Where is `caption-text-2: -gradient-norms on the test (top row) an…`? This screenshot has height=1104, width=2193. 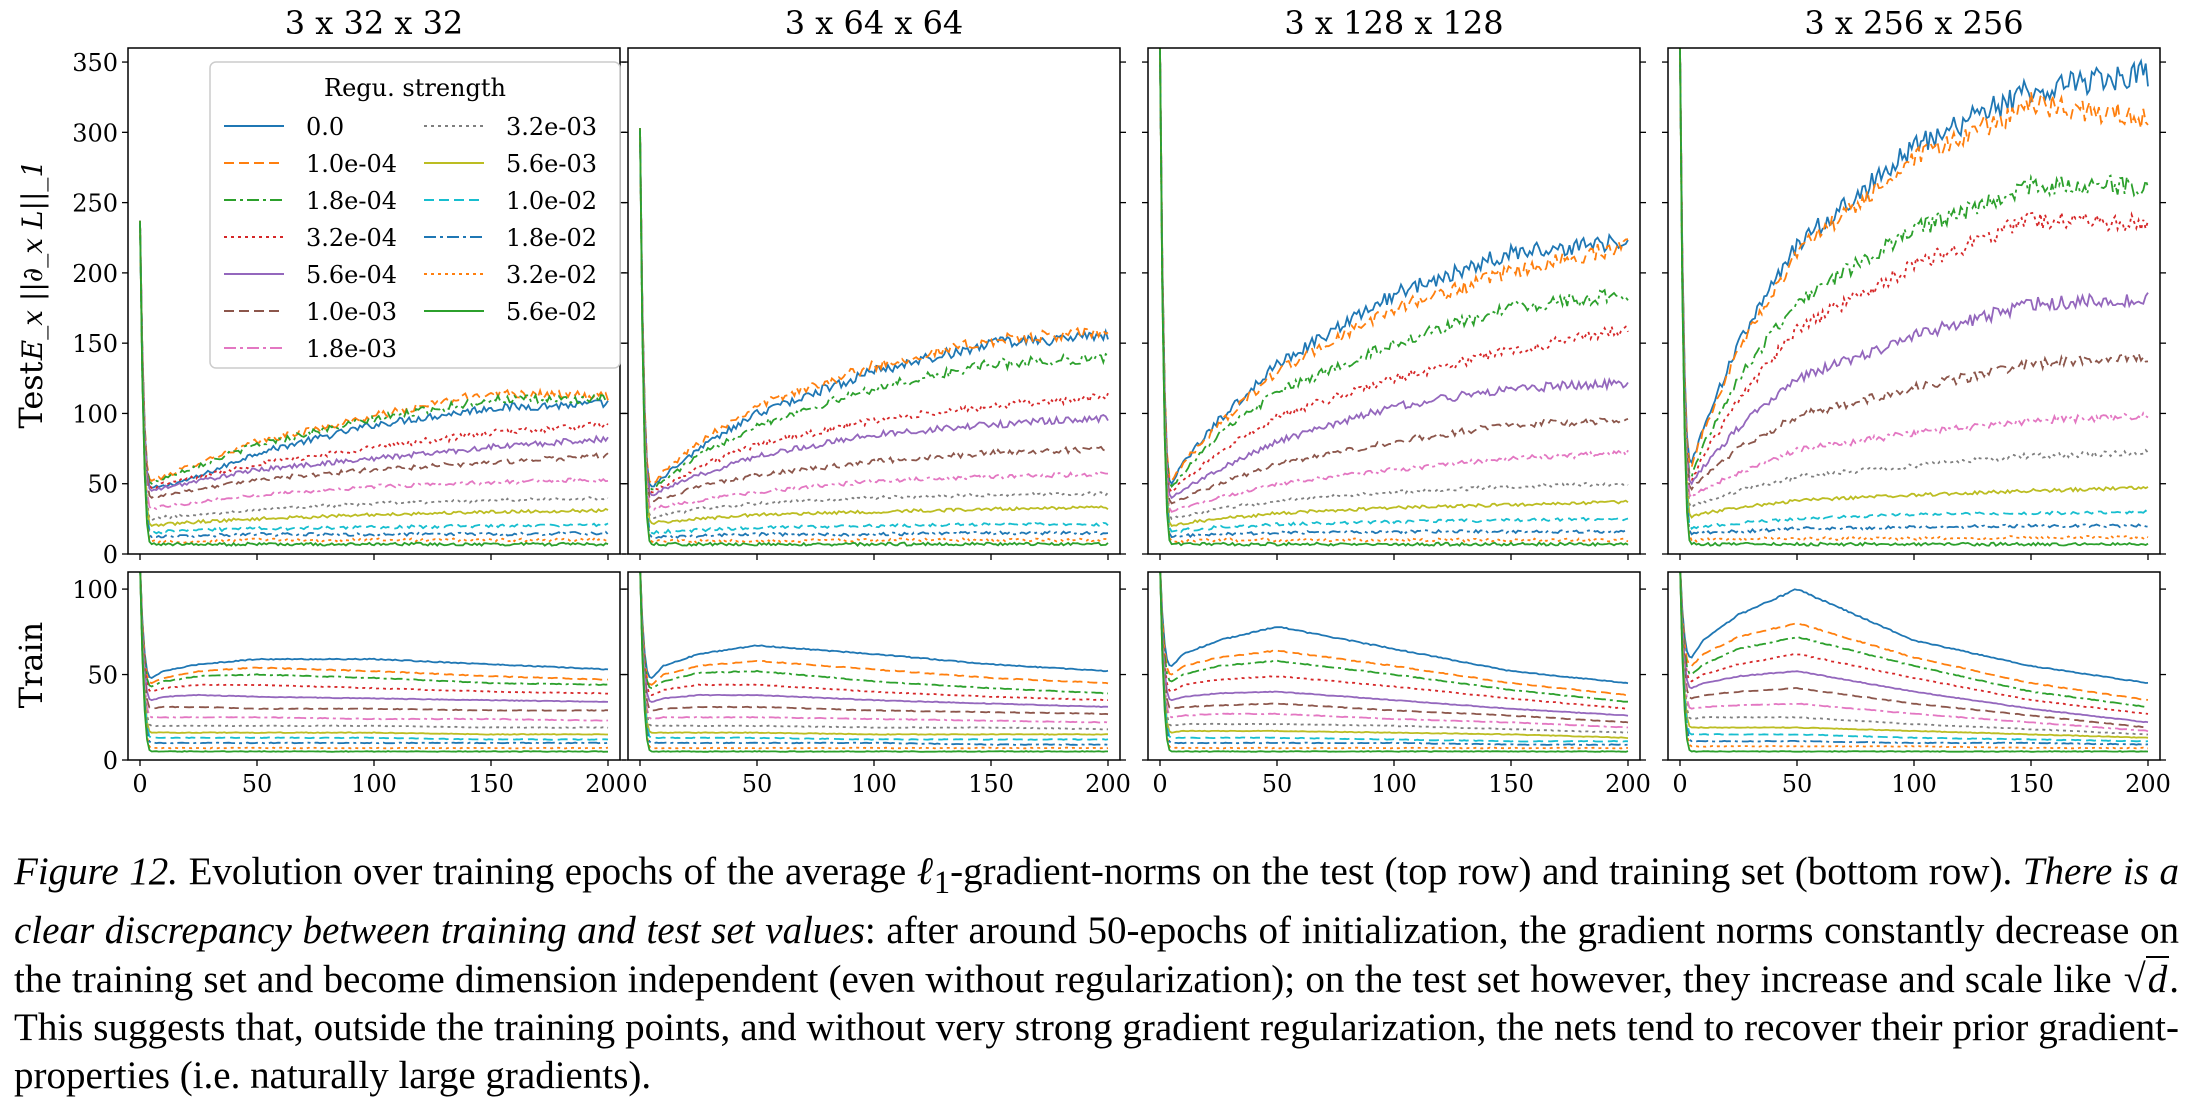 caption-text-2: -gradient-norms on the test (top row) an… is located at coordinates (1486, 871).